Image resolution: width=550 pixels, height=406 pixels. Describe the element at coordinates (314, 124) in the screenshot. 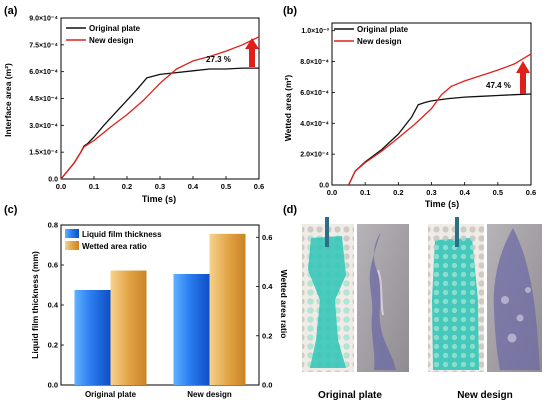

I see `y-tick-label: 4.0×10⁻⁴` at that location.